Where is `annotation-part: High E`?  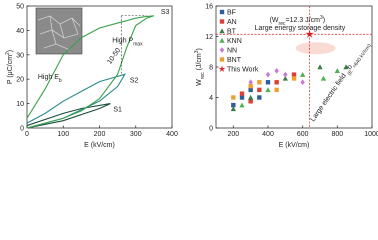 annotation-part: High E is located at coordinates (48, 77).